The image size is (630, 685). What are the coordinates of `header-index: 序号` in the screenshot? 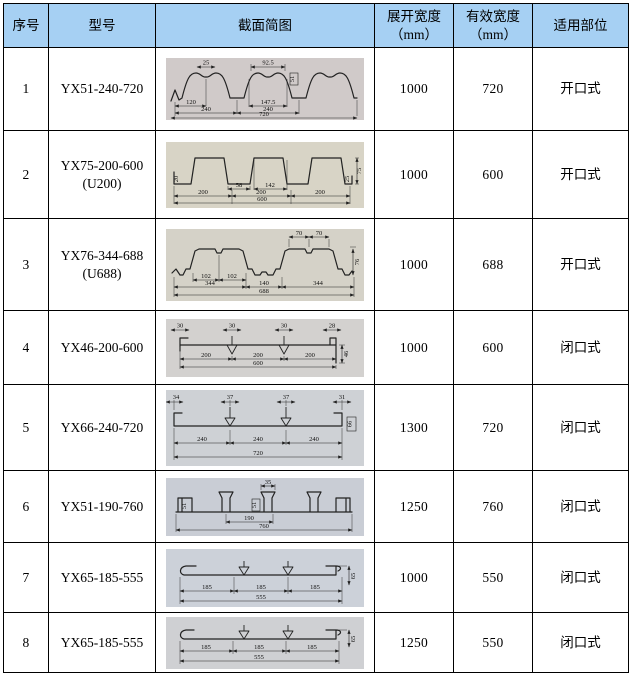 It's located at (26, 25).